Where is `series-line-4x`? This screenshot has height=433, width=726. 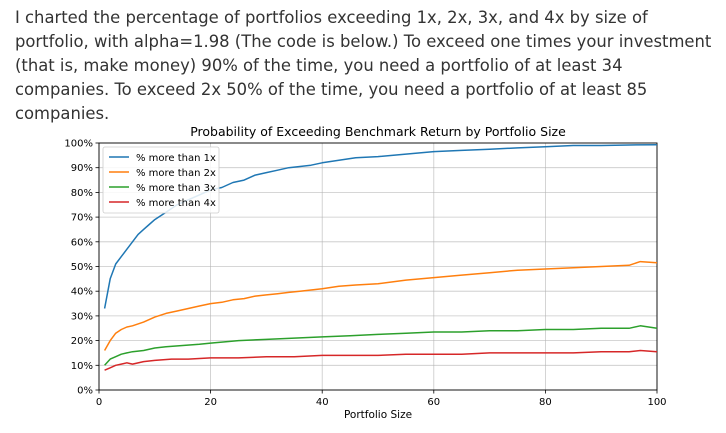 series-line-4x is located at coordinates (381, 360).